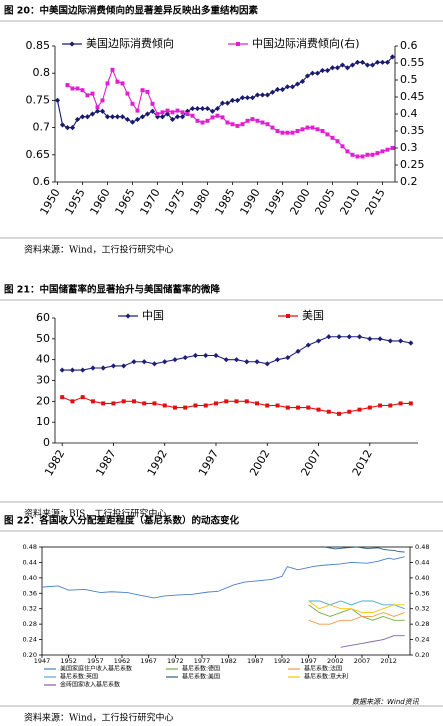  What do you see at coordinates (122, 521) in the screenshot?
I see `figure-title: 图 22：各国收入分配差距程度（基尼系数）的动态变化` at bounding box center [122, 521].